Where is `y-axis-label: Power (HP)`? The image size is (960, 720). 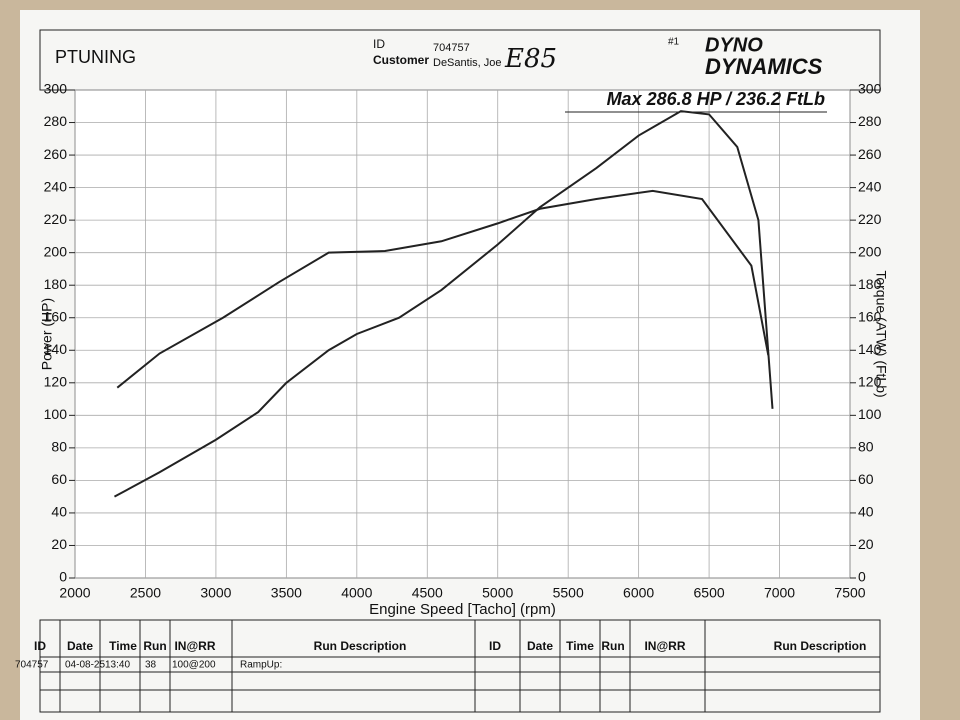 y-axis-label: Power (HP) is located at coordinates (47, 334).